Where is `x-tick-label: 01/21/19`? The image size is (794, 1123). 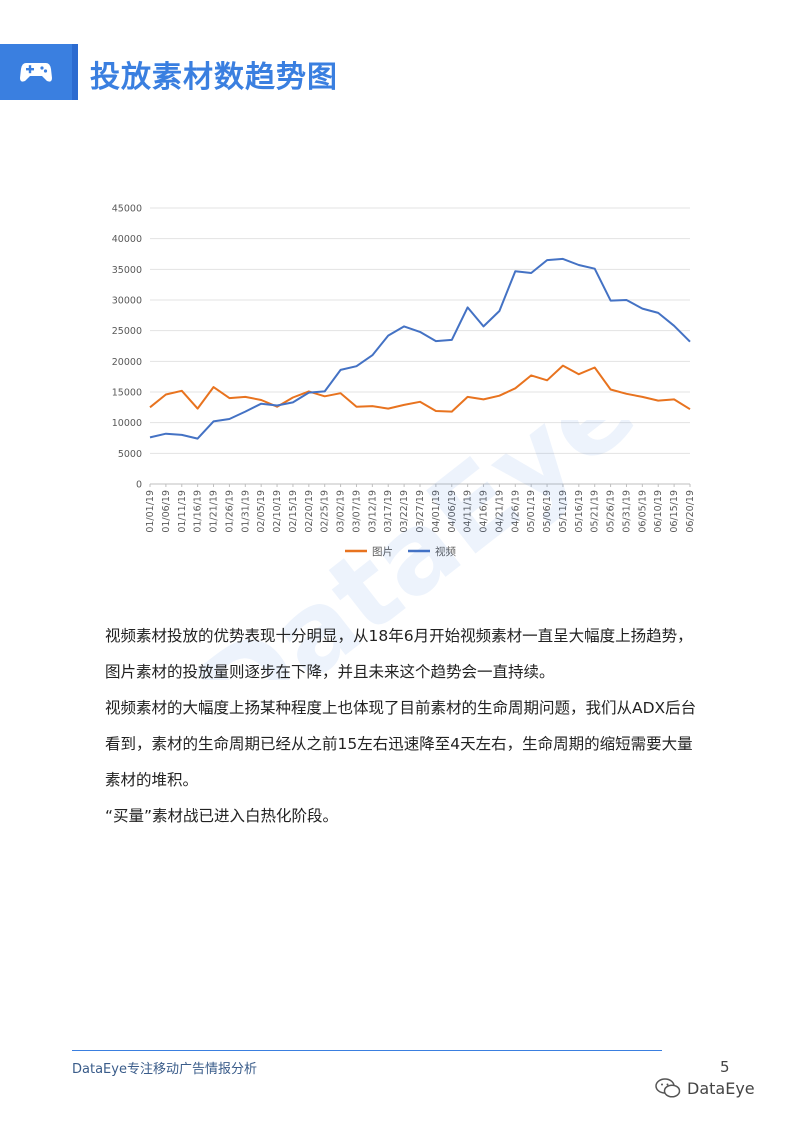 x-tick-label: 01/21/19 is located at coordinates (214, 511).